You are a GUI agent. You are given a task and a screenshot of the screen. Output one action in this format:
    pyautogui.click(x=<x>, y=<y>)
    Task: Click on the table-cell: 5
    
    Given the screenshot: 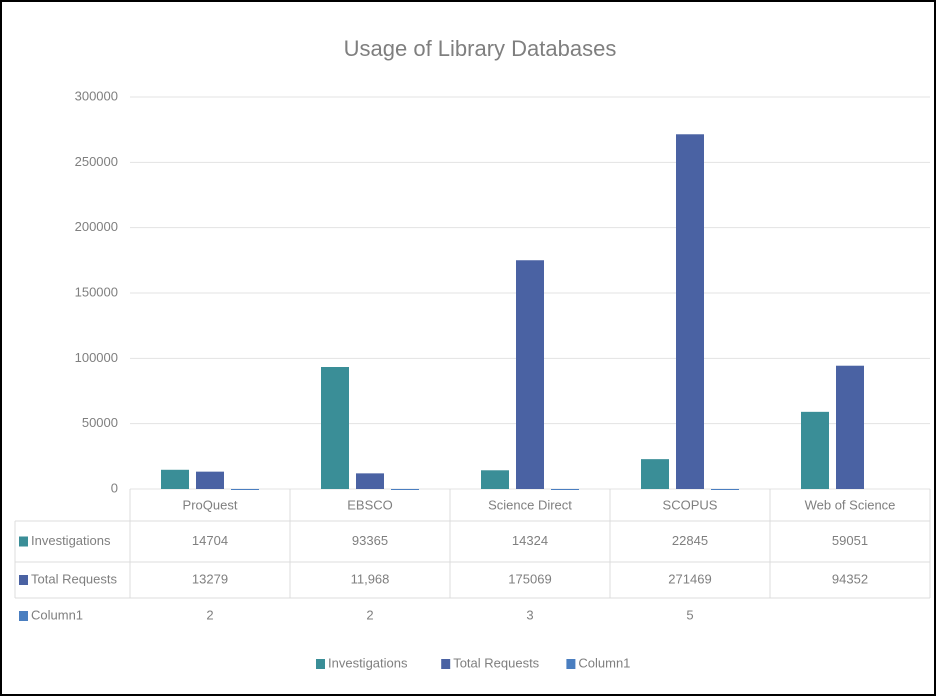 What is the action you would take?
    pyautogui.click(x=689, y=614)
    